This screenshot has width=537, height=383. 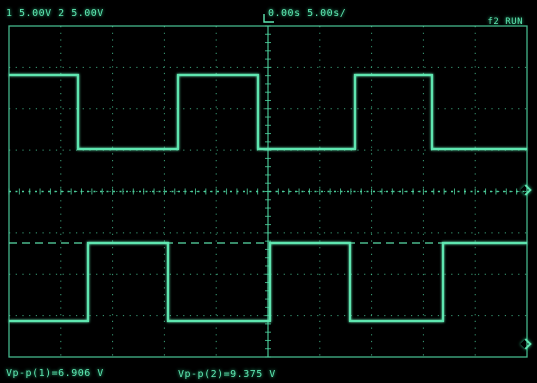 What do you see at coordinates (55, 373) in the screenshot?
I see `vpp-channel-1-readout: Vp-p(1)=6.906 V` at bounding box center [55, 373].